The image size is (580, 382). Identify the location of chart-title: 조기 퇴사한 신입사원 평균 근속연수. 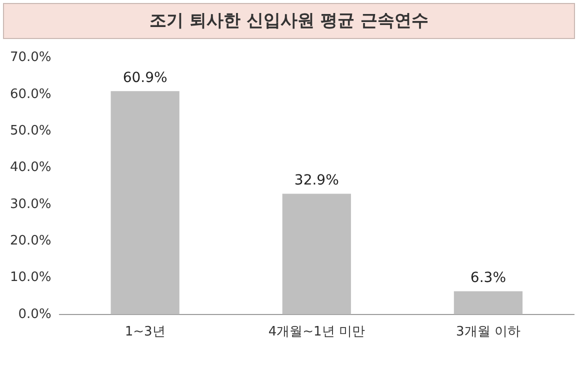
(289, 21).